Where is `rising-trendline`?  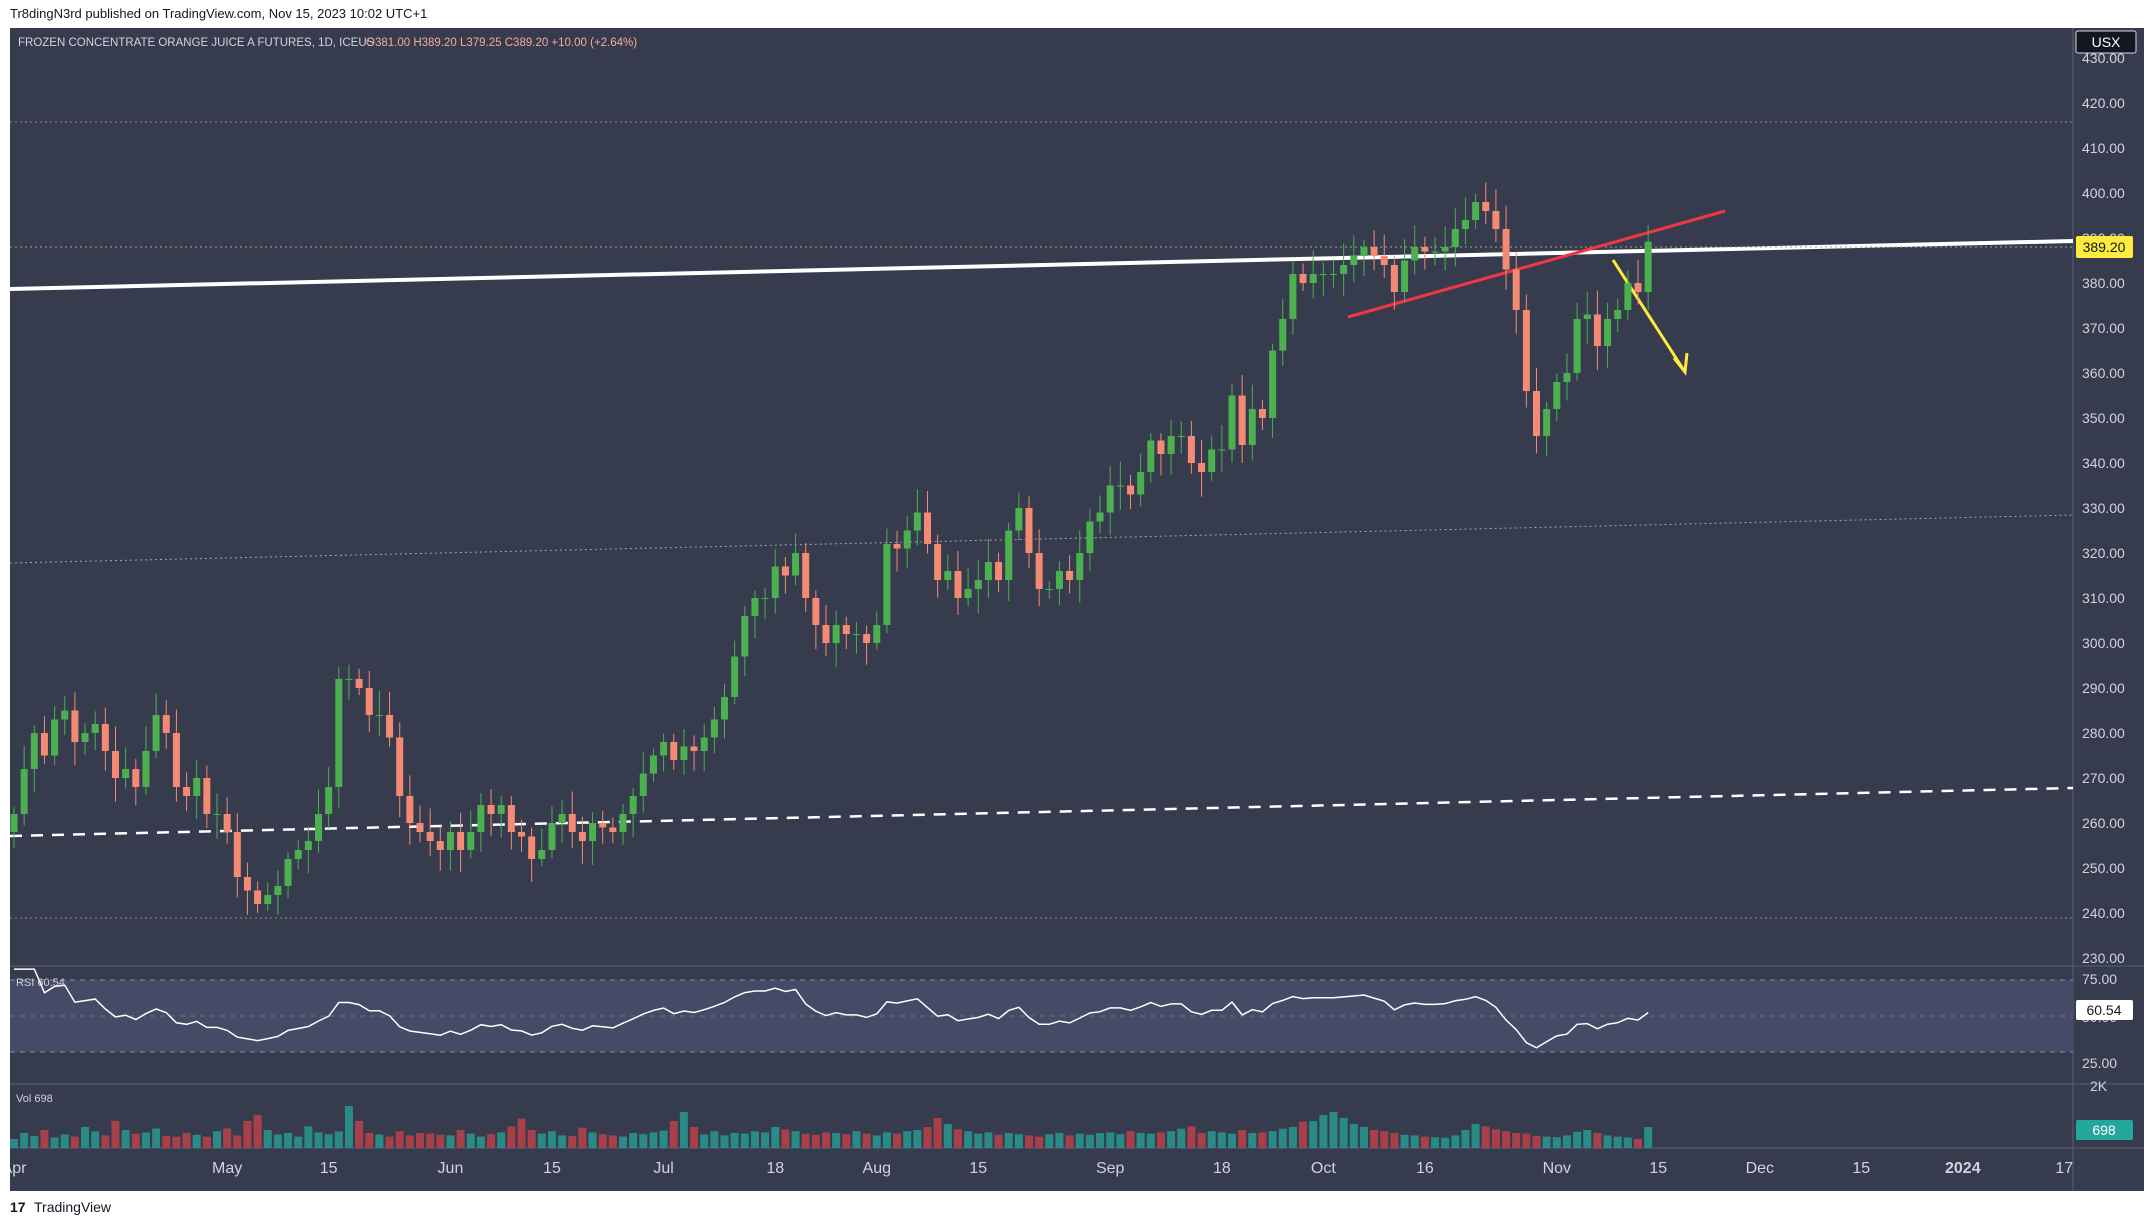
rising-trendline is located at coordinates (1536, 264).